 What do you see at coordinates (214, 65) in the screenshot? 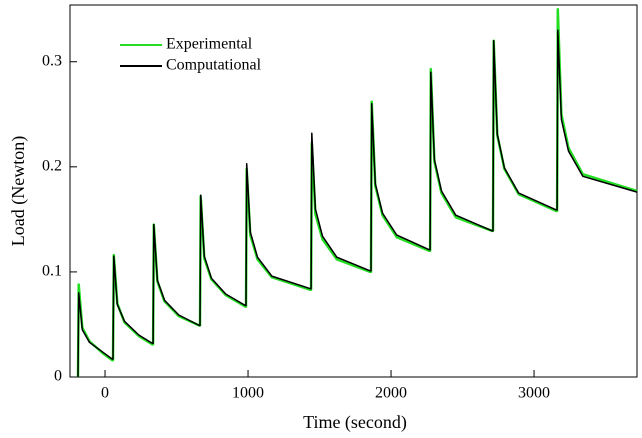
I see `legend-label: Computational` at bounding box center [214, 65].